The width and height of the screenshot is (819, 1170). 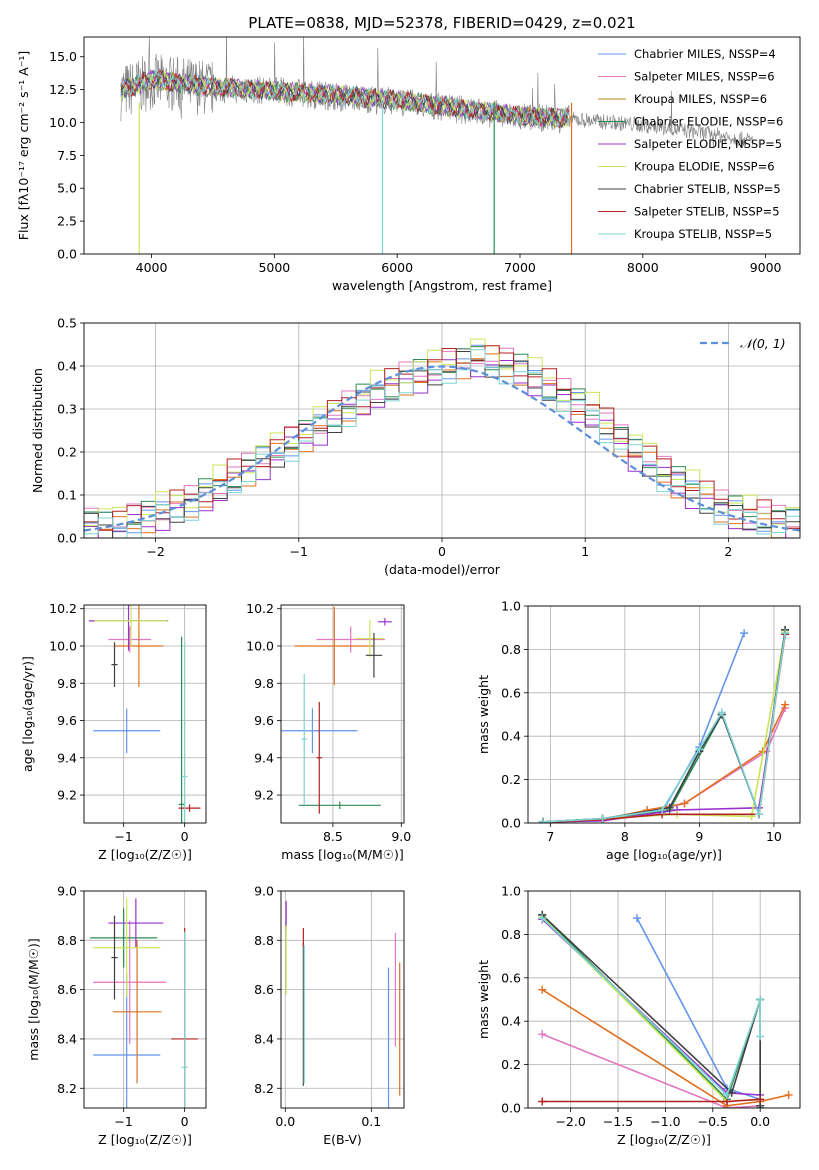 I want to click on y-tick-label: 7.5, so click(x=67, y=155).